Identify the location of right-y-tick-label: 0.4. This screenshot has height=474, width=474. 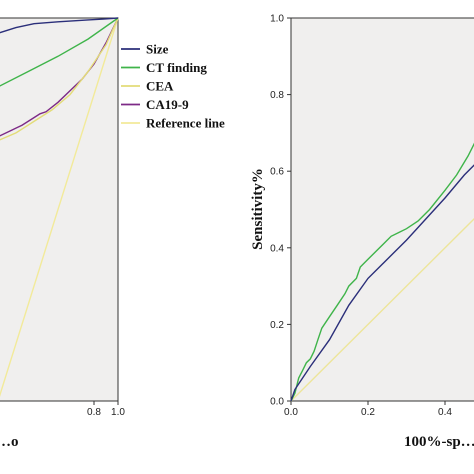
(277, 248).